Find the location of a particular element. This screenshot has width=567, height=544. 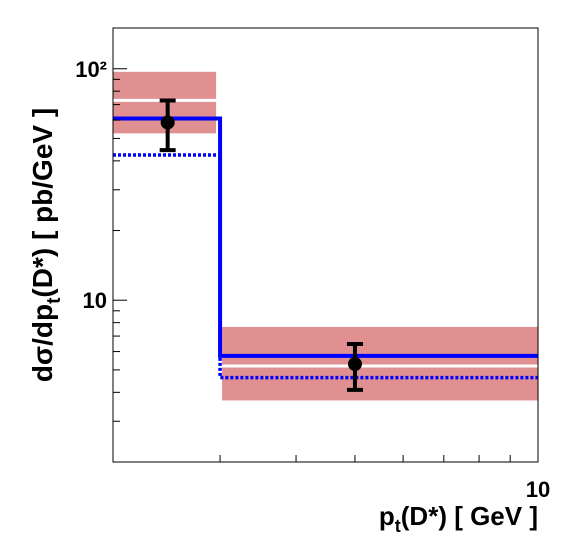

x-axis-label: pt(D*) [ GeV ] is located at coordinates (458, 518).